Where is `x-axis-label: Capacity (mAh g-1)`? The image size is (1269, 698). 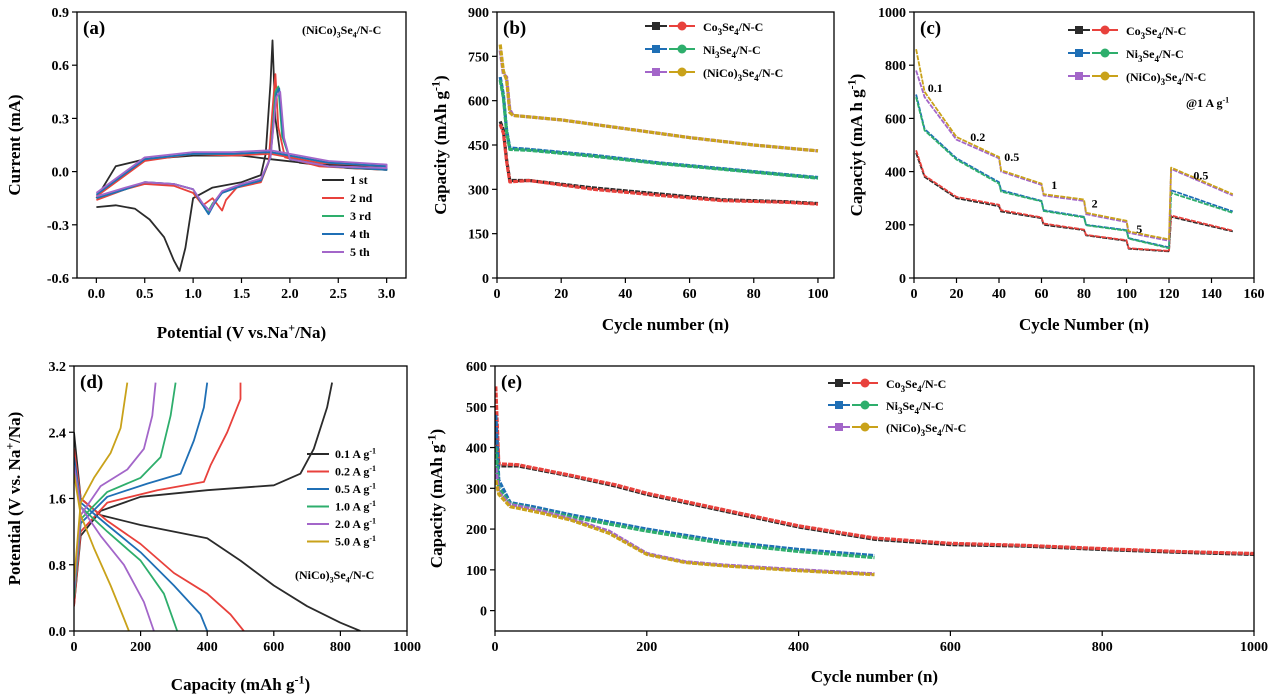
x-axis-label: Capacity (mAh g-1) is located at coordinates (240, 683).